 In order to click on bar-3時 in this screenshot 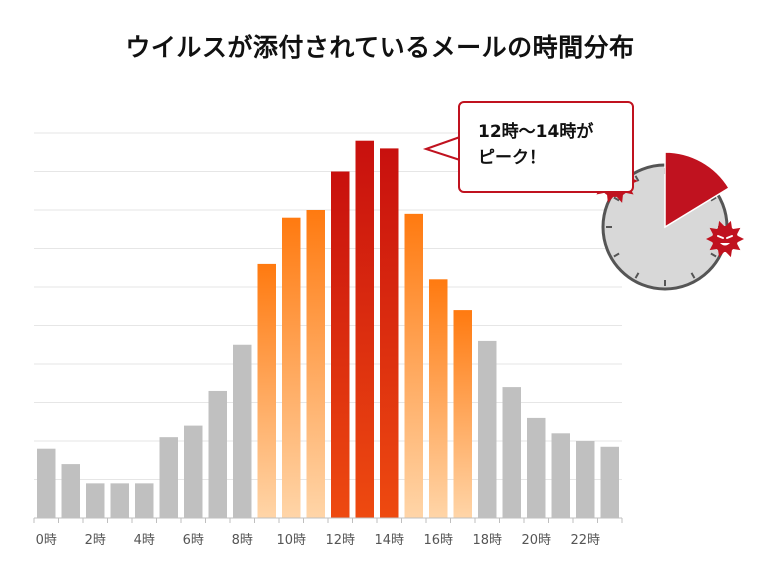, I will do `click(119, 500)`.